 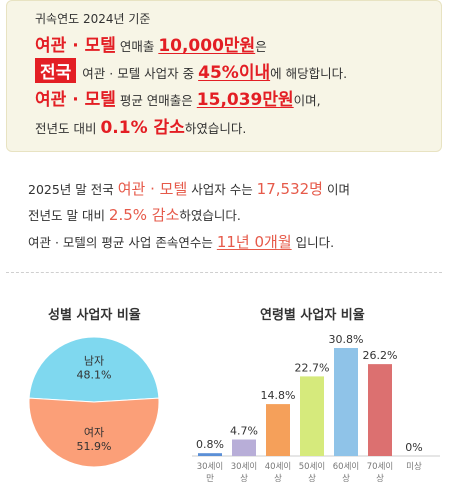 What do you see at coordinates (73, 189) in the screenshot?
I see `stats-text: 2025년 말 전국` at bounding box center [73, 189].